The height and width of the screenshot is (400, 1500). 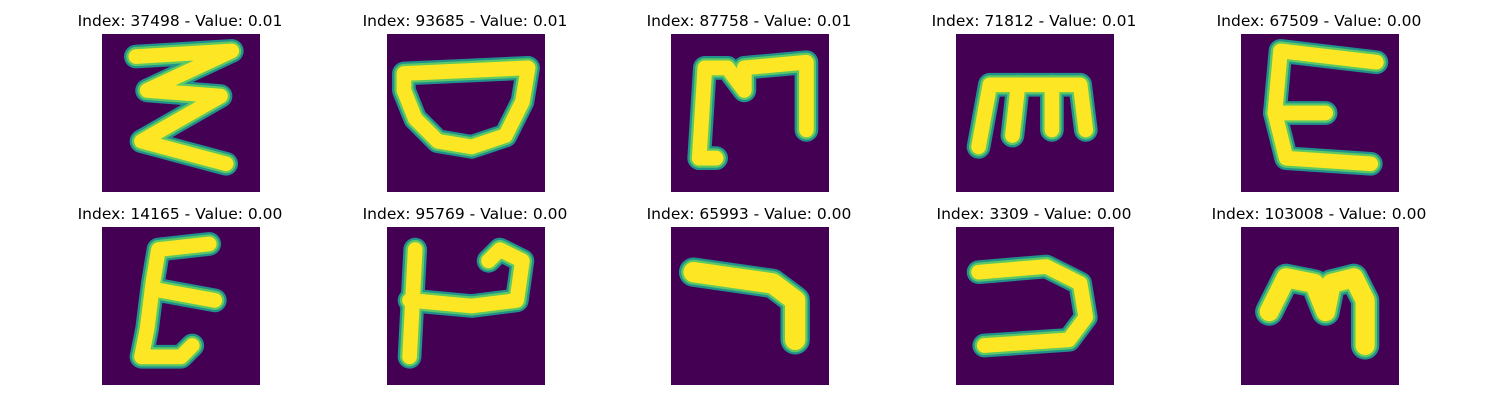 I want to click on panel-title: Index: 93685 - Value: 0.01, so click(x=465, y=21).